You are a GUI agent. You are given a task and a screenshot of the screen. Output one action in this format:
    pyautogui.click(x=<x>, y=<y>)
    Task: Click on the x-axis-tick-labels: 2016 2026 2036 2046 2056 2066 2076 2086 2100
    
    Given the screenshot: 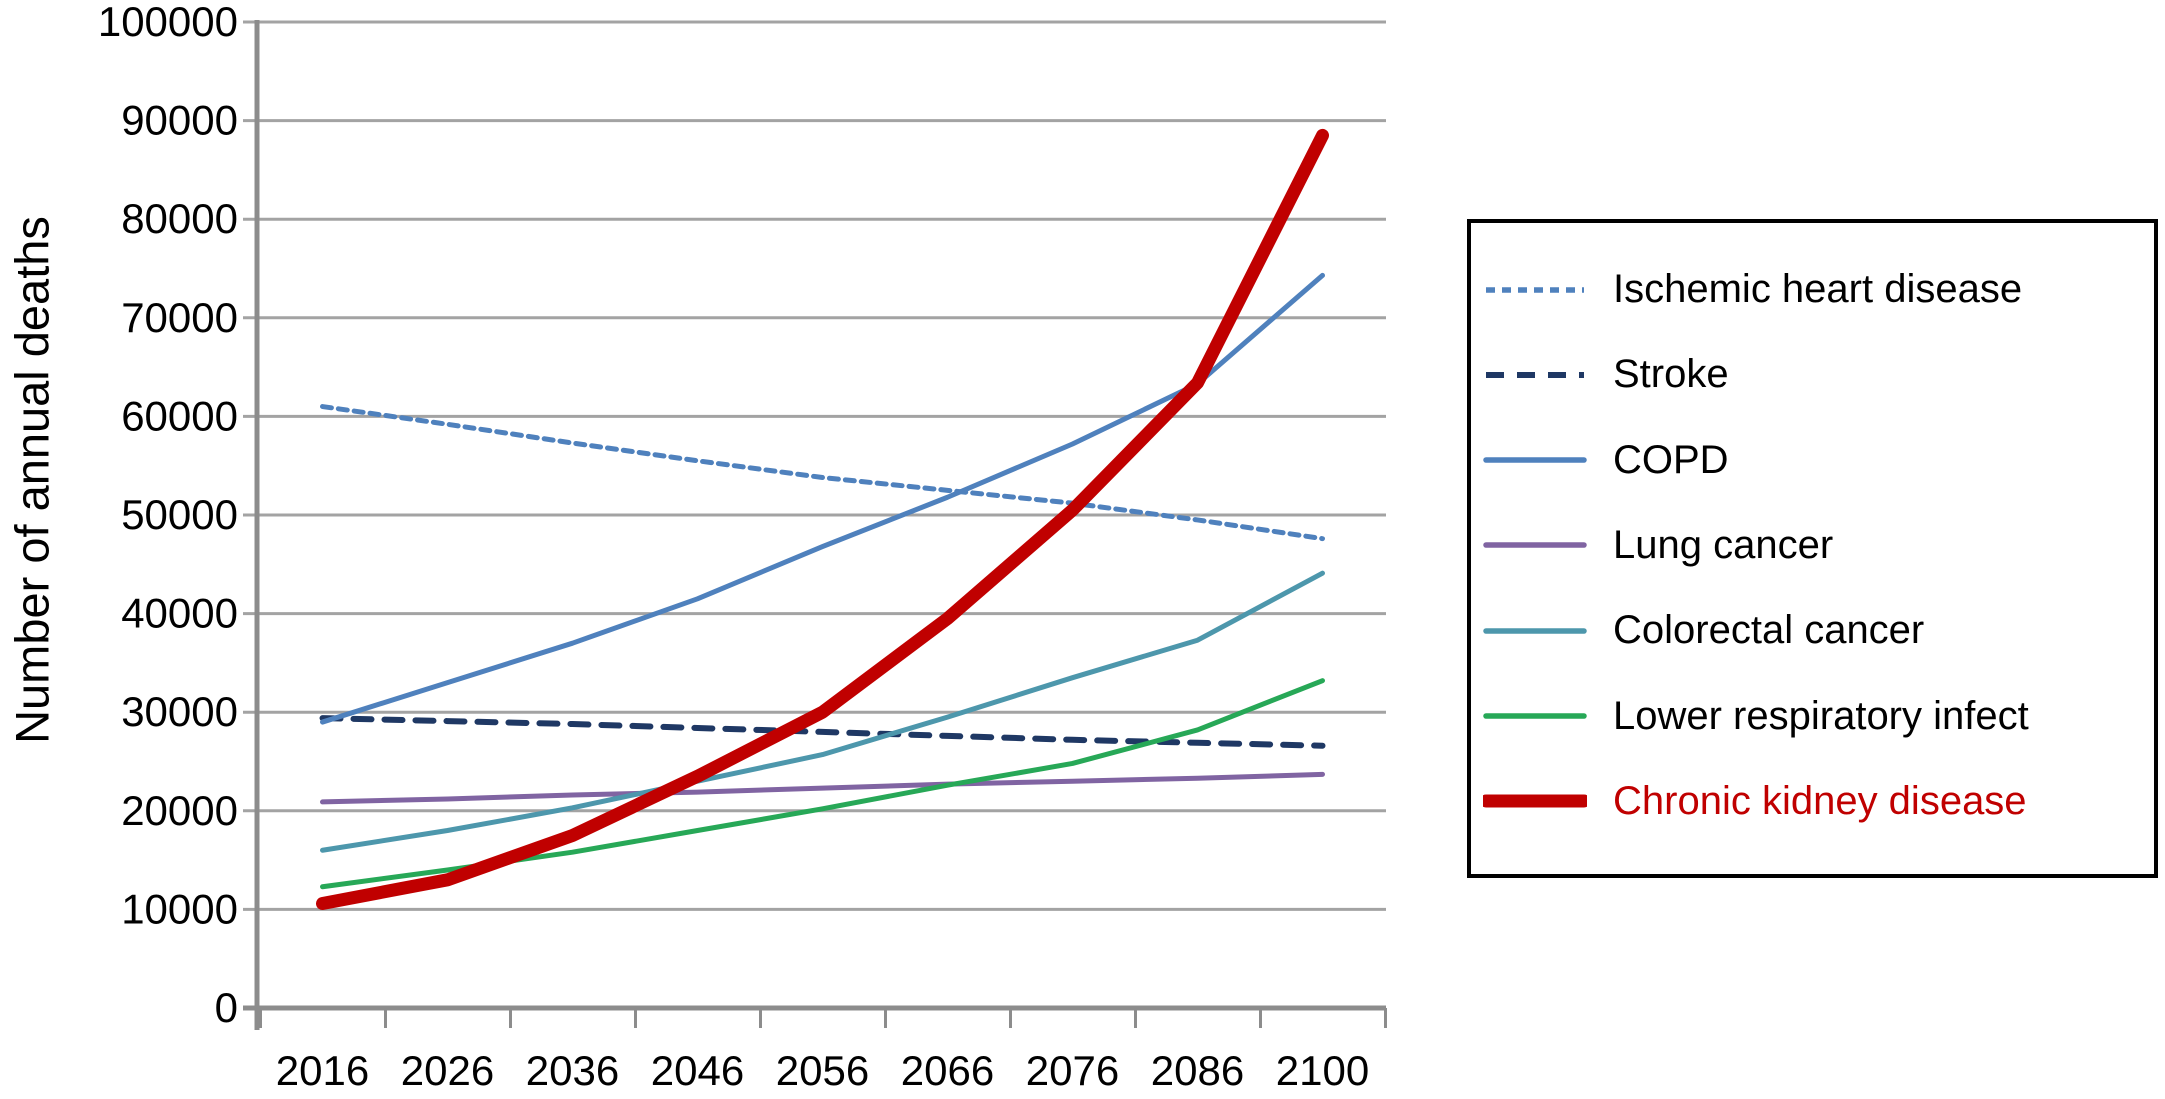 What is the action you would take?
    pyautogui.click(x=823, y=1051)
    